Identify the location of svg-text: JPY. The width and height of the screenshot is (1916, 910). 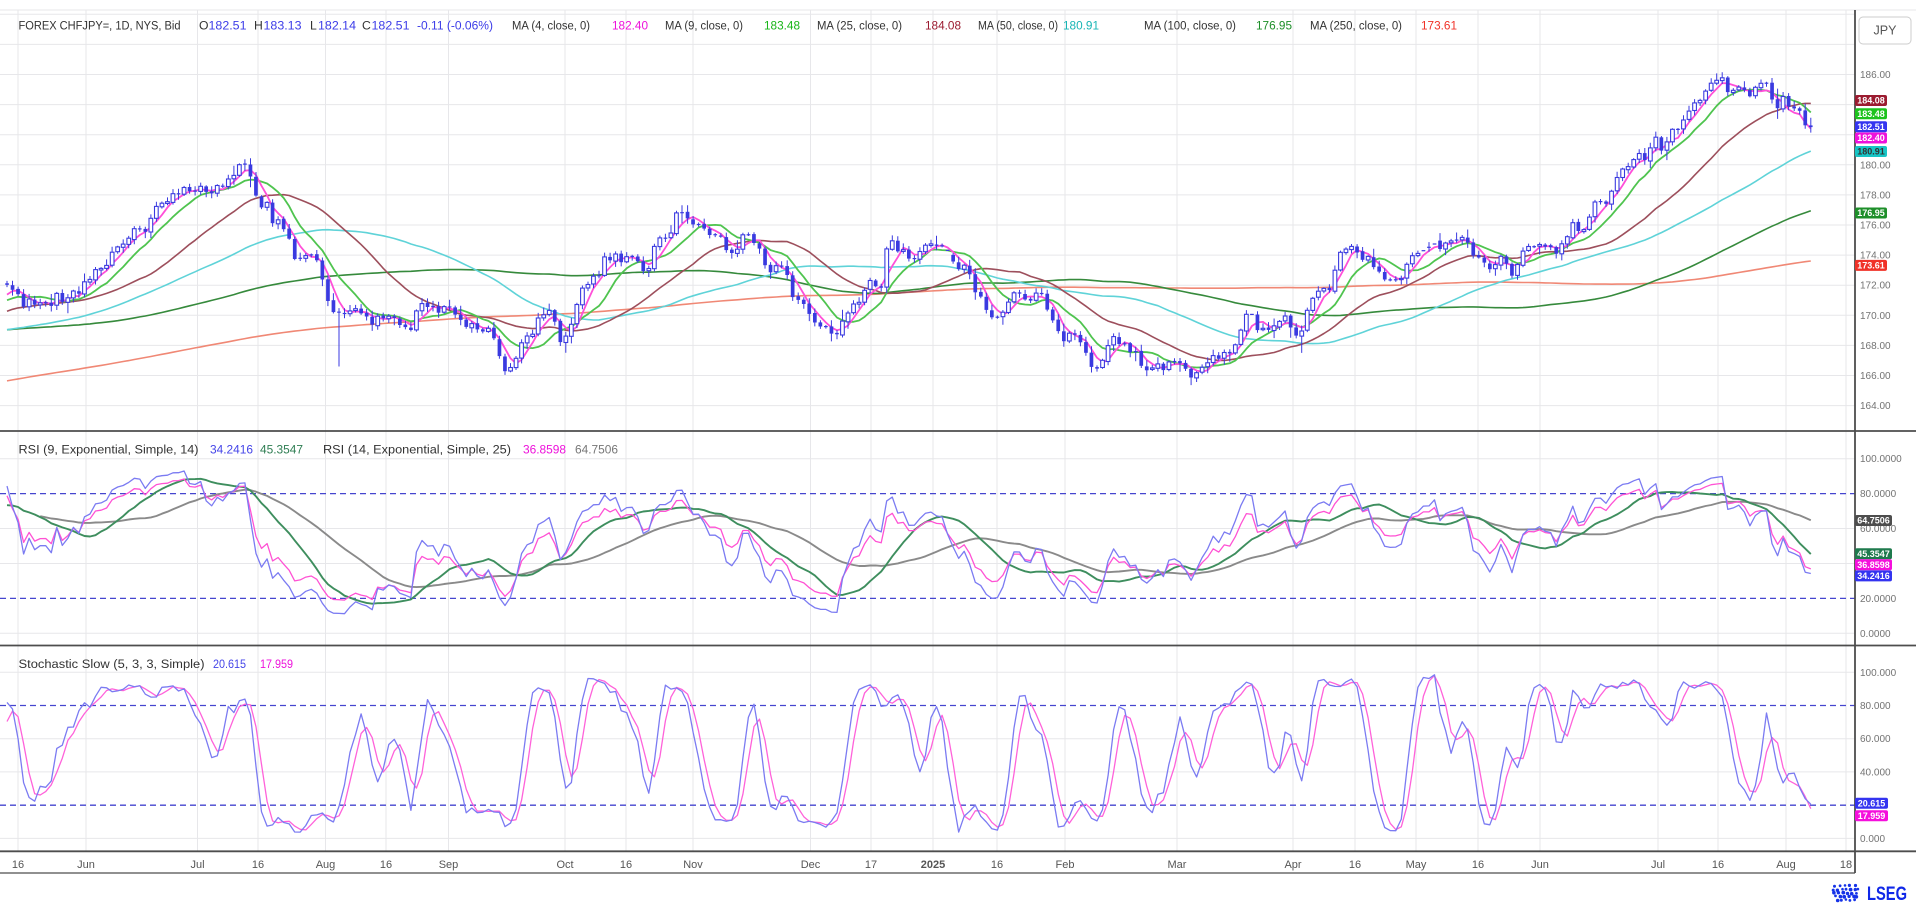
(1886, 31).